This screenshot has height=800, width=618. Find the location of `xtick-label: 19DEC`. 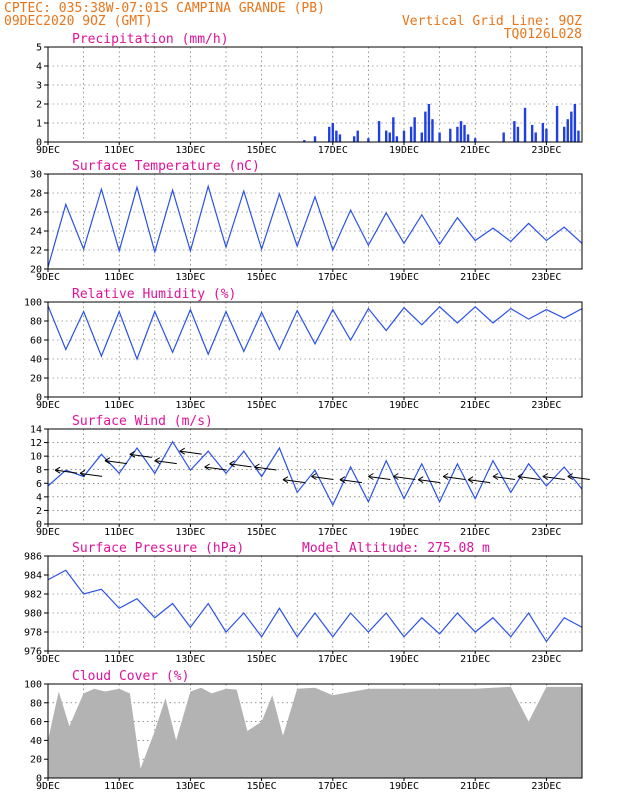

xtick-label: 19DEC is located at coordinates (404, 786).